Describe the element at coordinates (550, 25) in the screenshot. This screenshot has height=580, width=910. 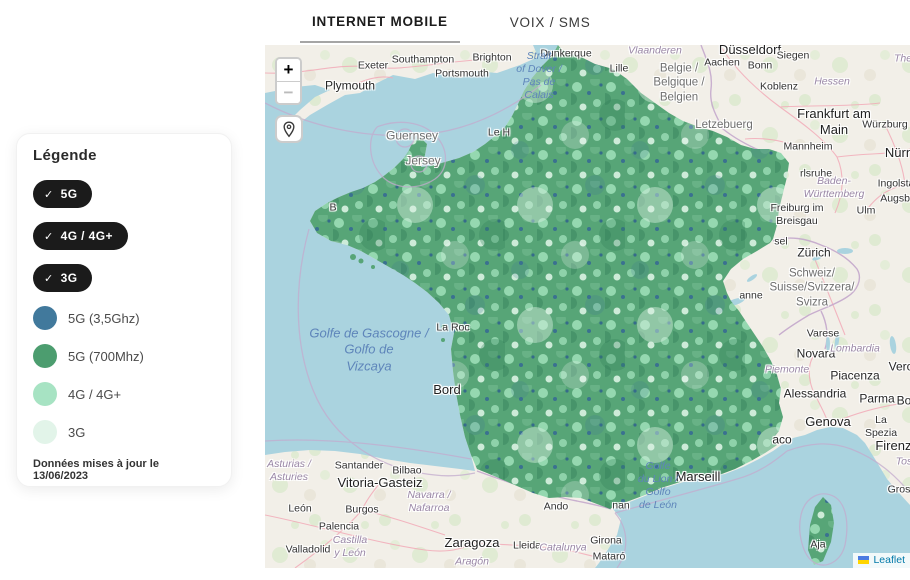
I see `tab-voix-sms: VOIX / SMS` at that location.